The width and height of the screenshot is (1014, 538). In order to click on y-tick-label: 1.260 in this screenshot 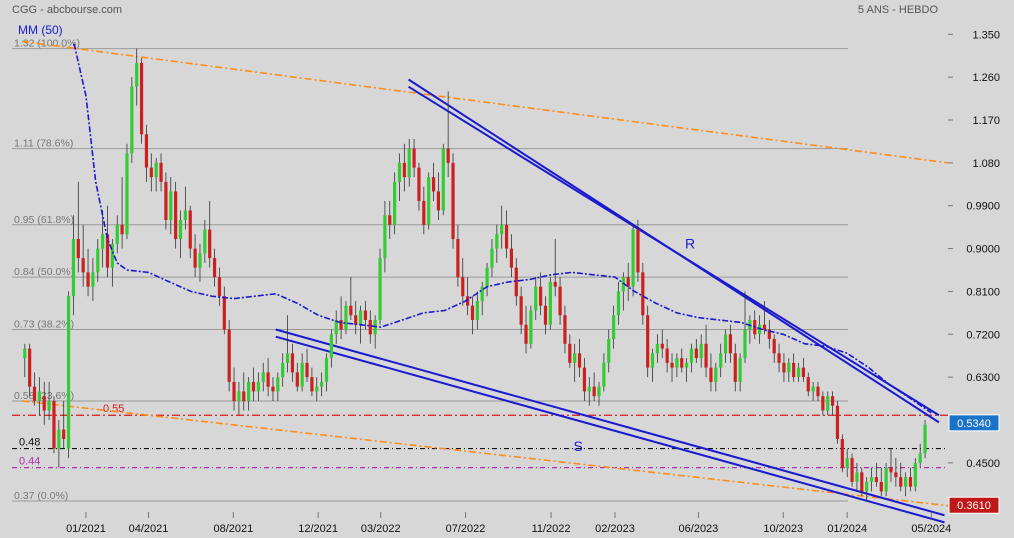, I will do `click(986, 78)`.